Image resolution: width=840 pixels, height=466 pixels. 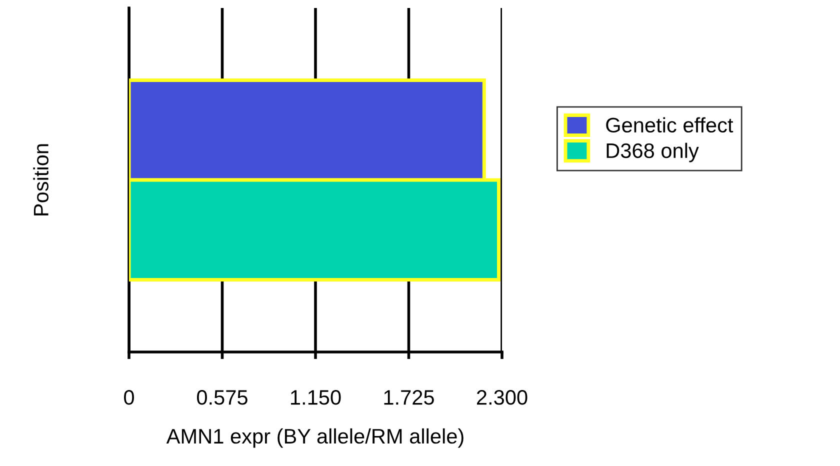 I want to click on y-axis-title: Position, so click(x=40, y=180).